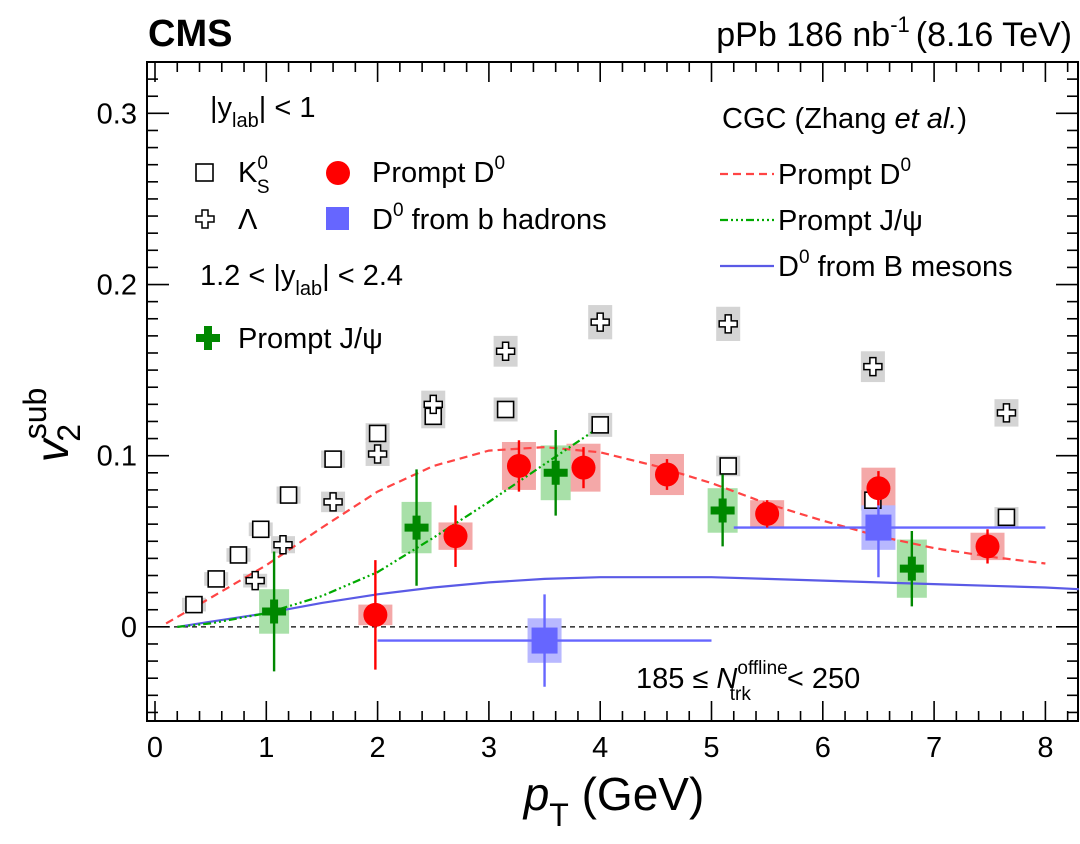  What do you see at coordinates (117, 114) in the screenshot?
I see `y-tick-label: 0.3` at bounding box center [117, 114].